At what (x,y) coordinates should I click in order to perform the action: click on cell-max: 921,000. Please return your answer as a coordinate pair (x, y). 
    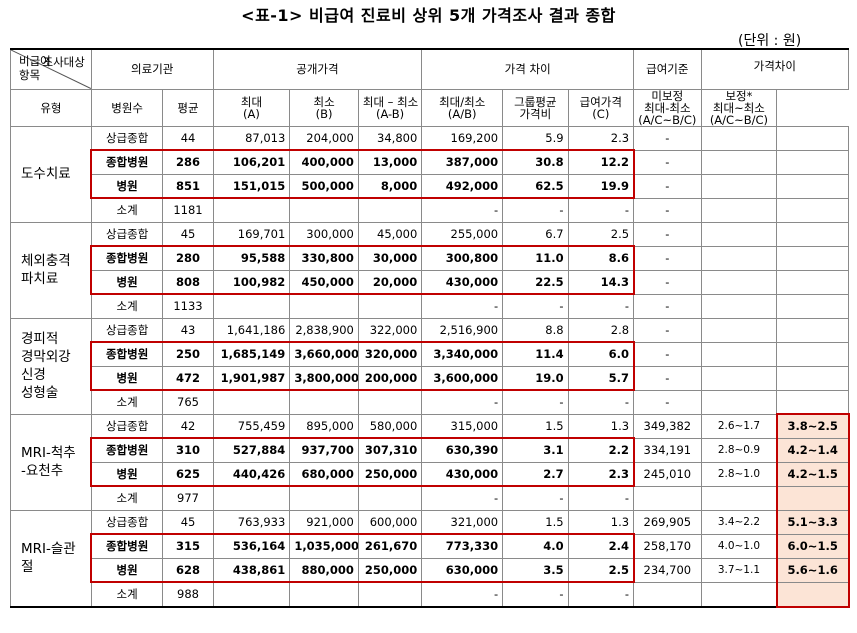
    Looking at the image, I should click on (324, 522).